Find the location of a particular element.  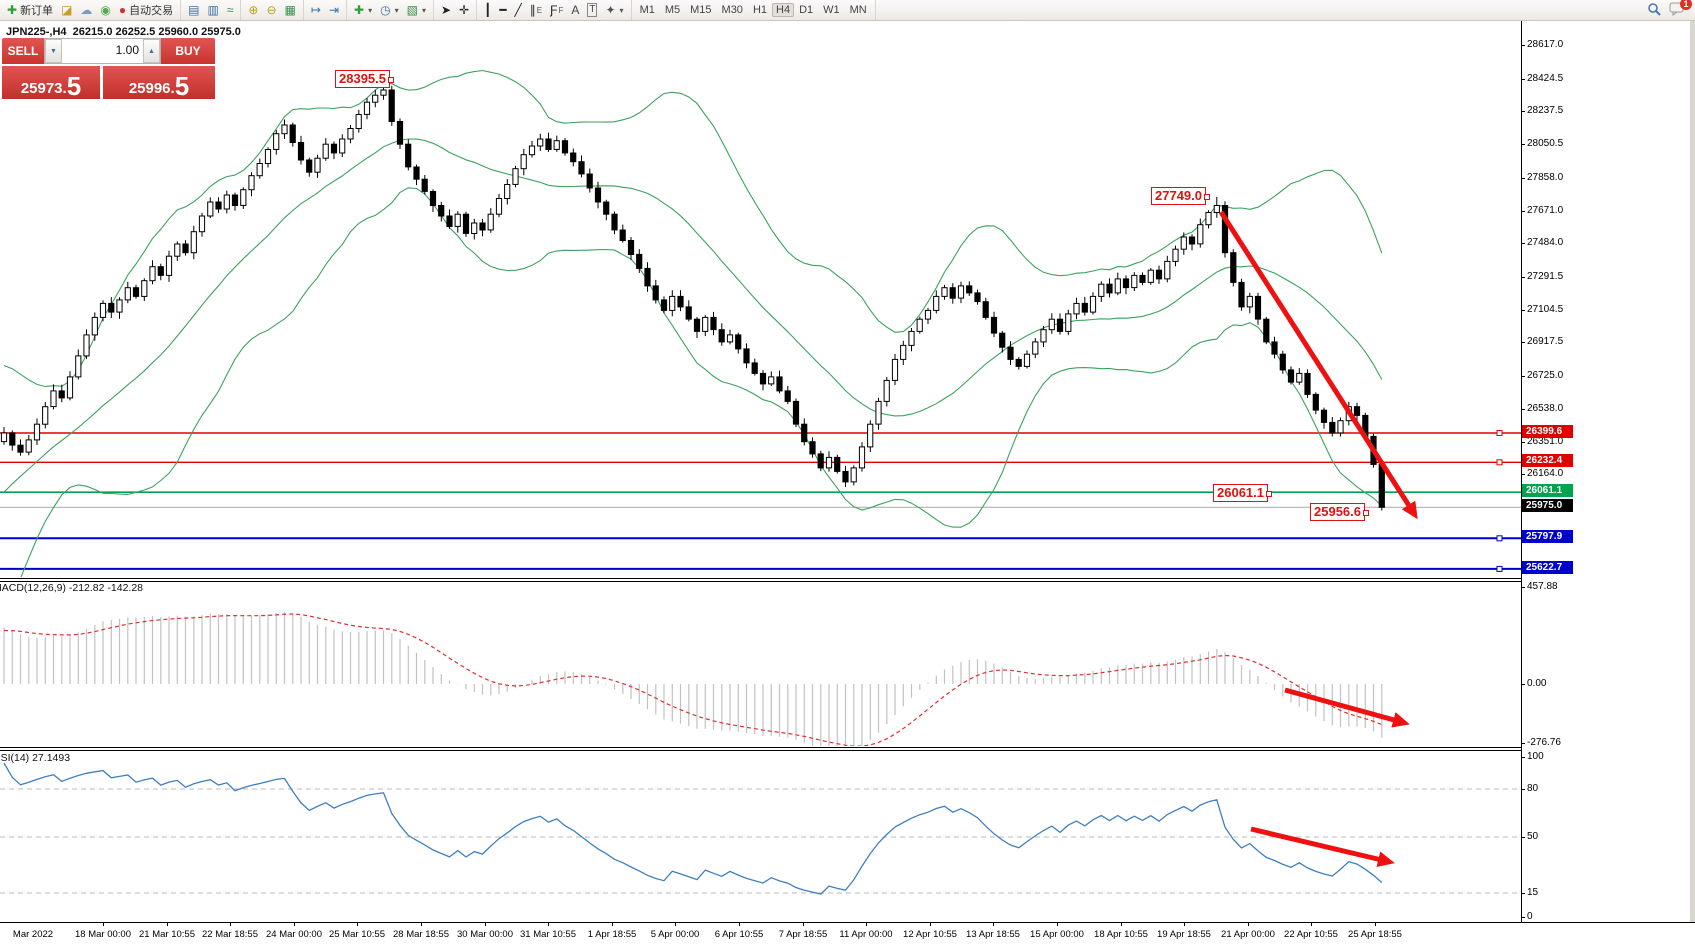

candlestick-chart-icon: ▥ is located at coordinates (213, 10).